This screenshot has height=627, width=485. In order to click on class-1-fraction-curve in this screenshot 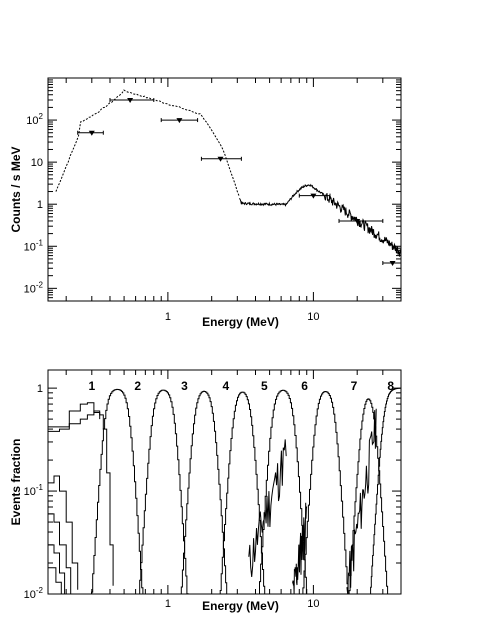, I will do `click(116, 491)`.